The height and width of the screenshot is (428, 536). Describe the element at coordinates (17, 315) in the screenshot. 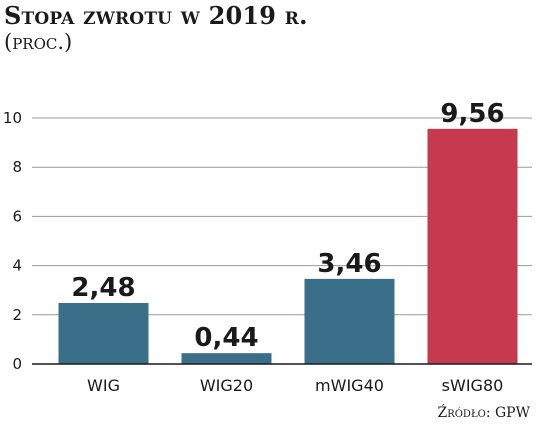

I see `y-tick-label: 2` at that location.